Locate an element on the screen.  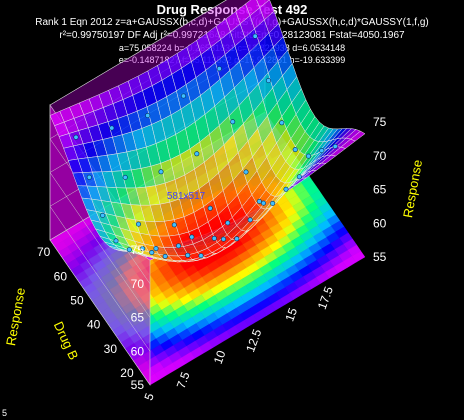
z-axis-label-right: Response is located at coordinates (412, 189).